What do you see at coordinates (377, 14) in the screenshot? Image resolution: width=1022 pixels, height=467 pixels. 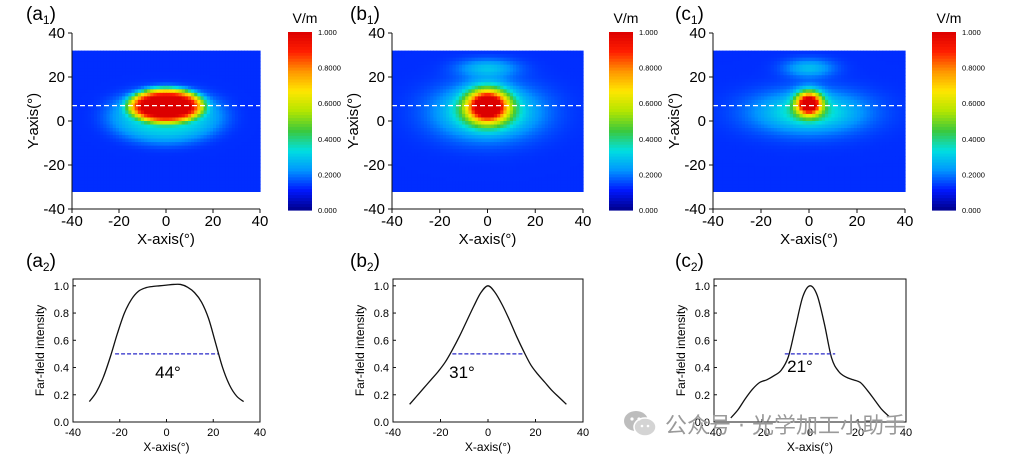 I see `panel-label-close: )` at bounding box center [377, 14].